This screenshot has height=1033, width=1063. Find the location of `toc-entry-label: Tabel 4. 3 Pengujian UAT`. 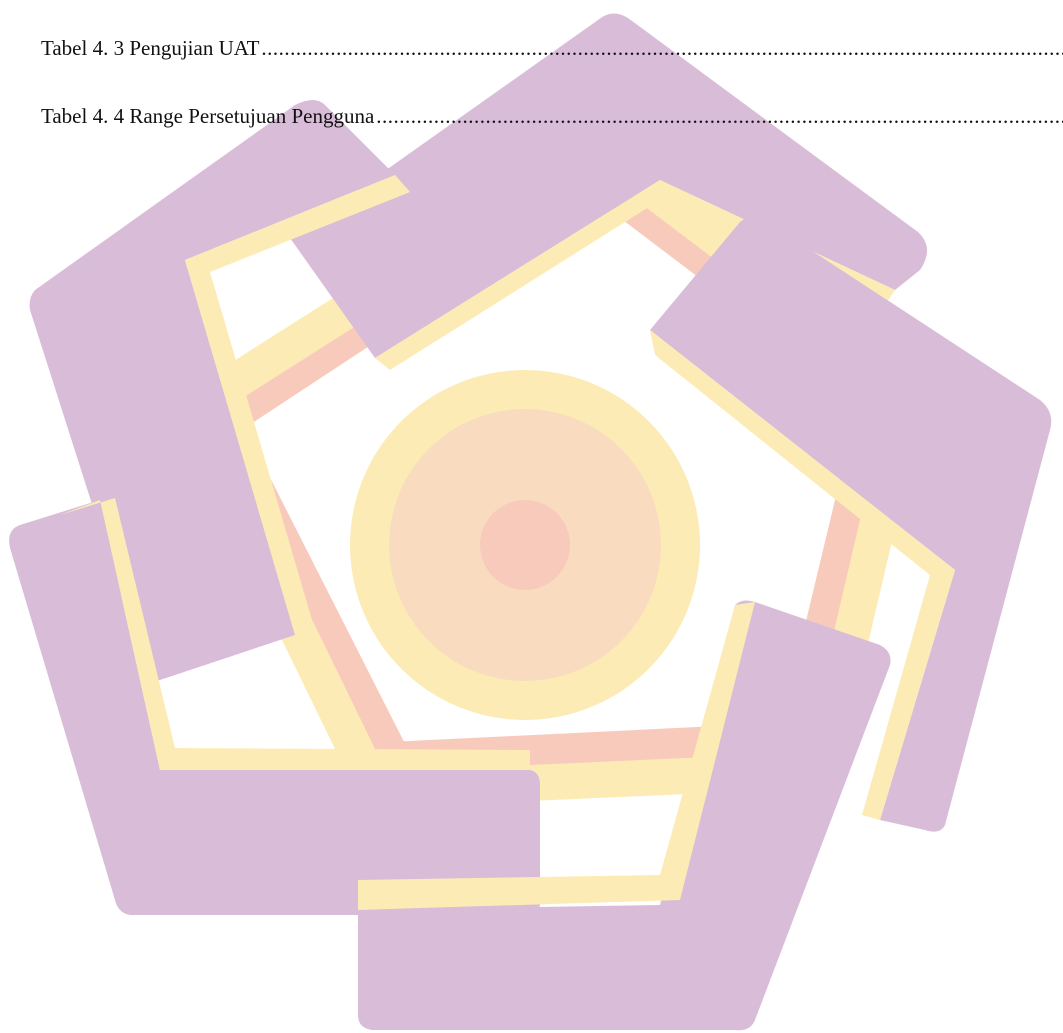

toc-entry-label: Tabel 4. 3 Pengujian UAT is located at coordinates (150, 48).